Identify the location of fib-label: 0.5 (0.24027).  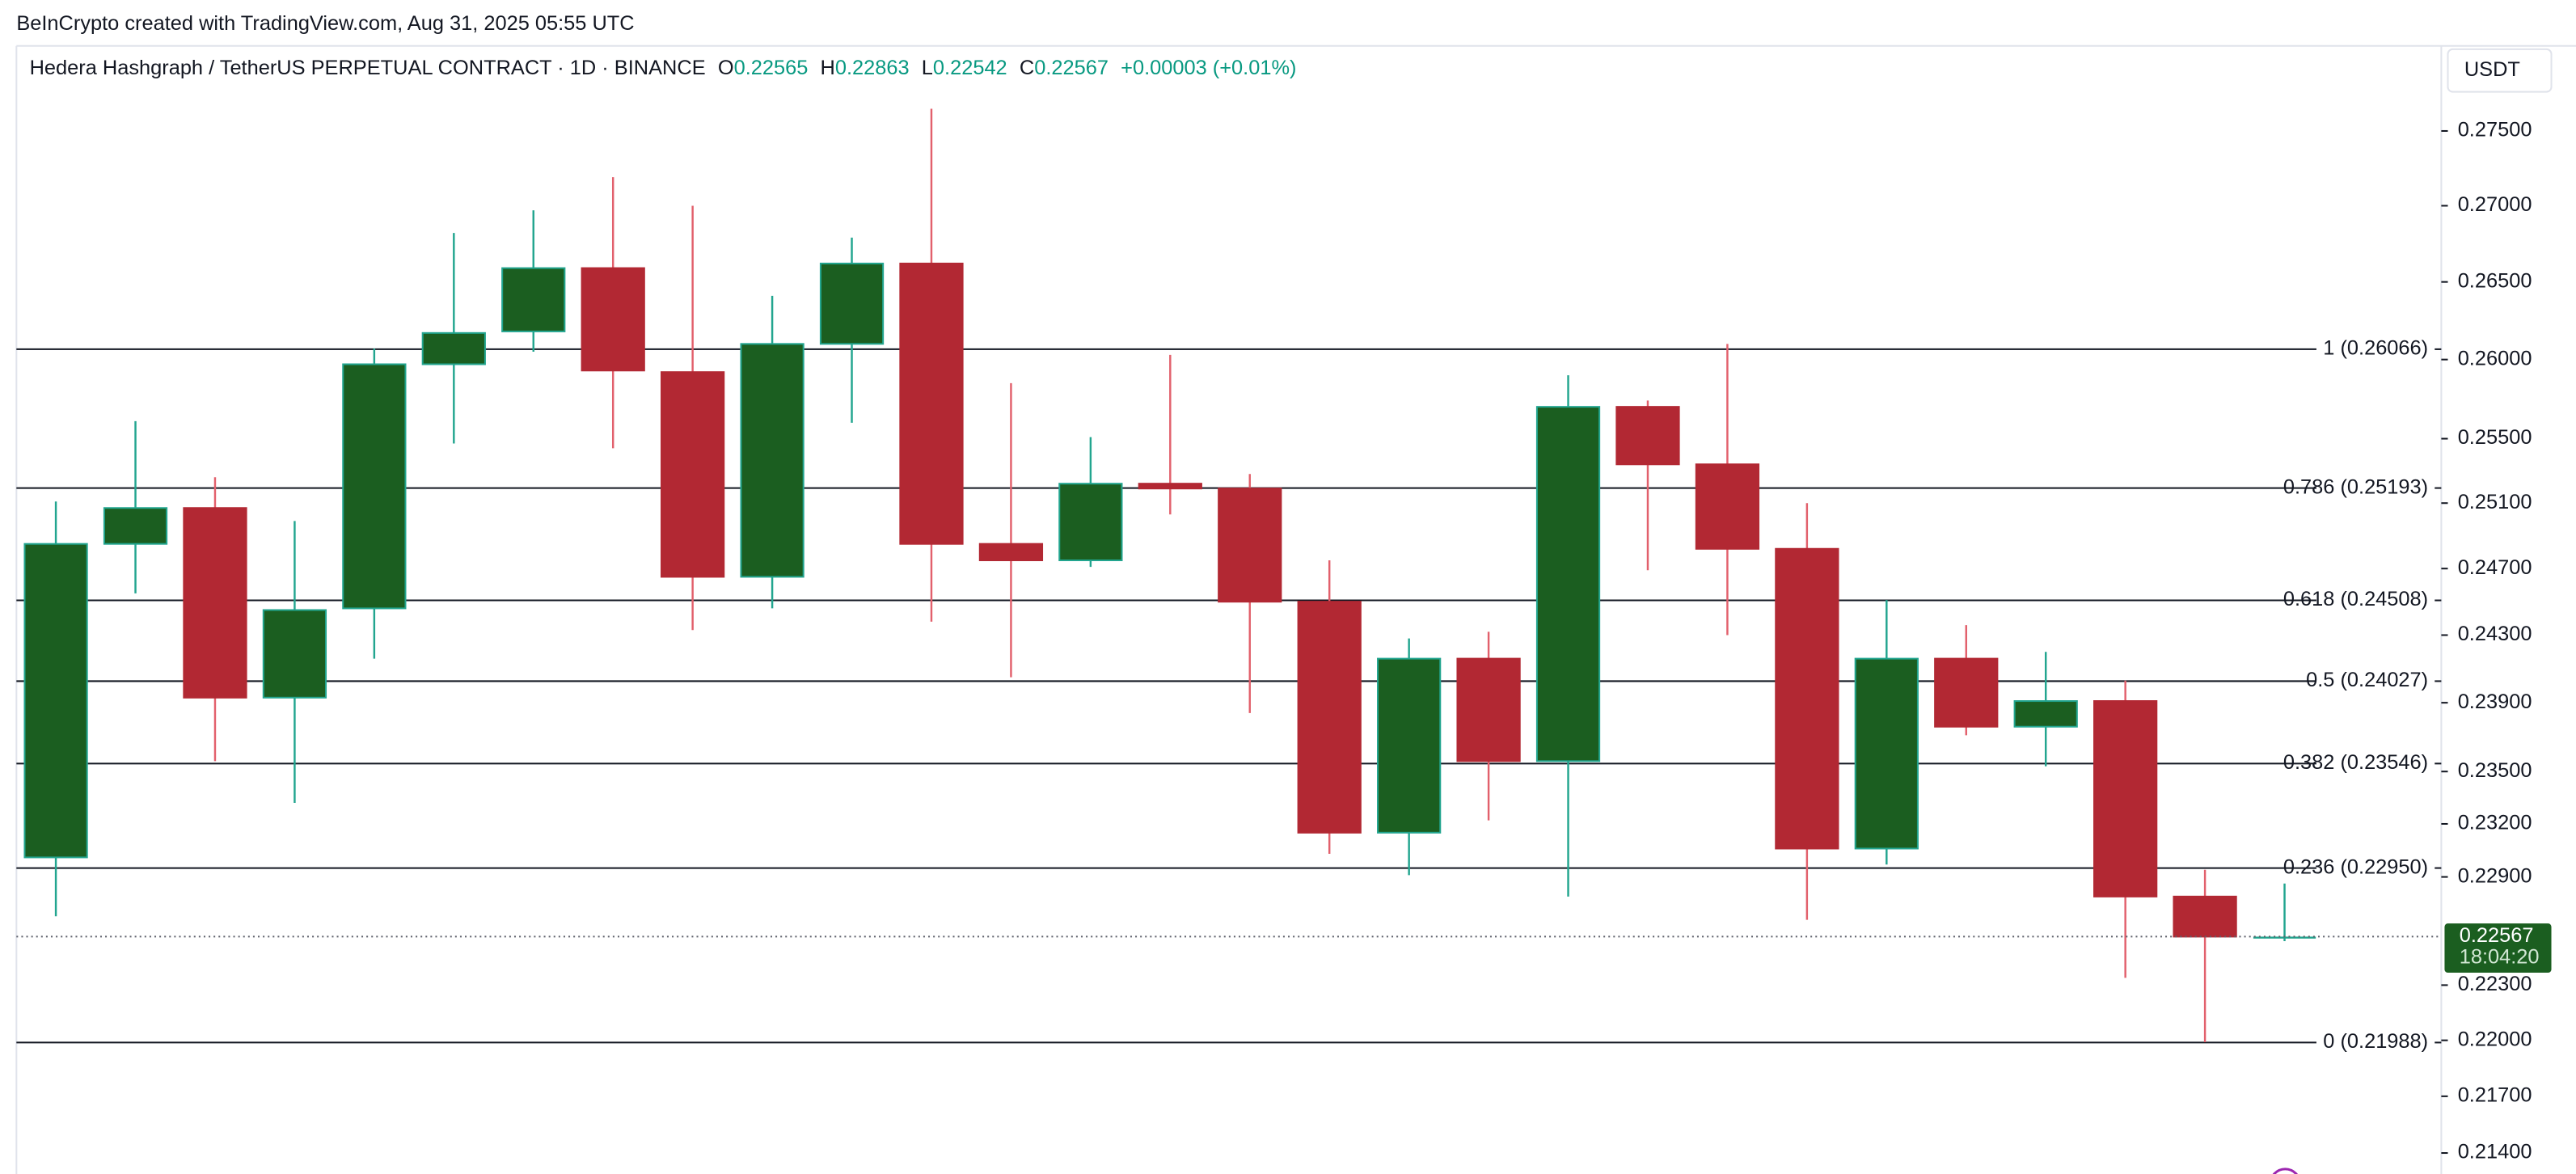
(2367, 680).